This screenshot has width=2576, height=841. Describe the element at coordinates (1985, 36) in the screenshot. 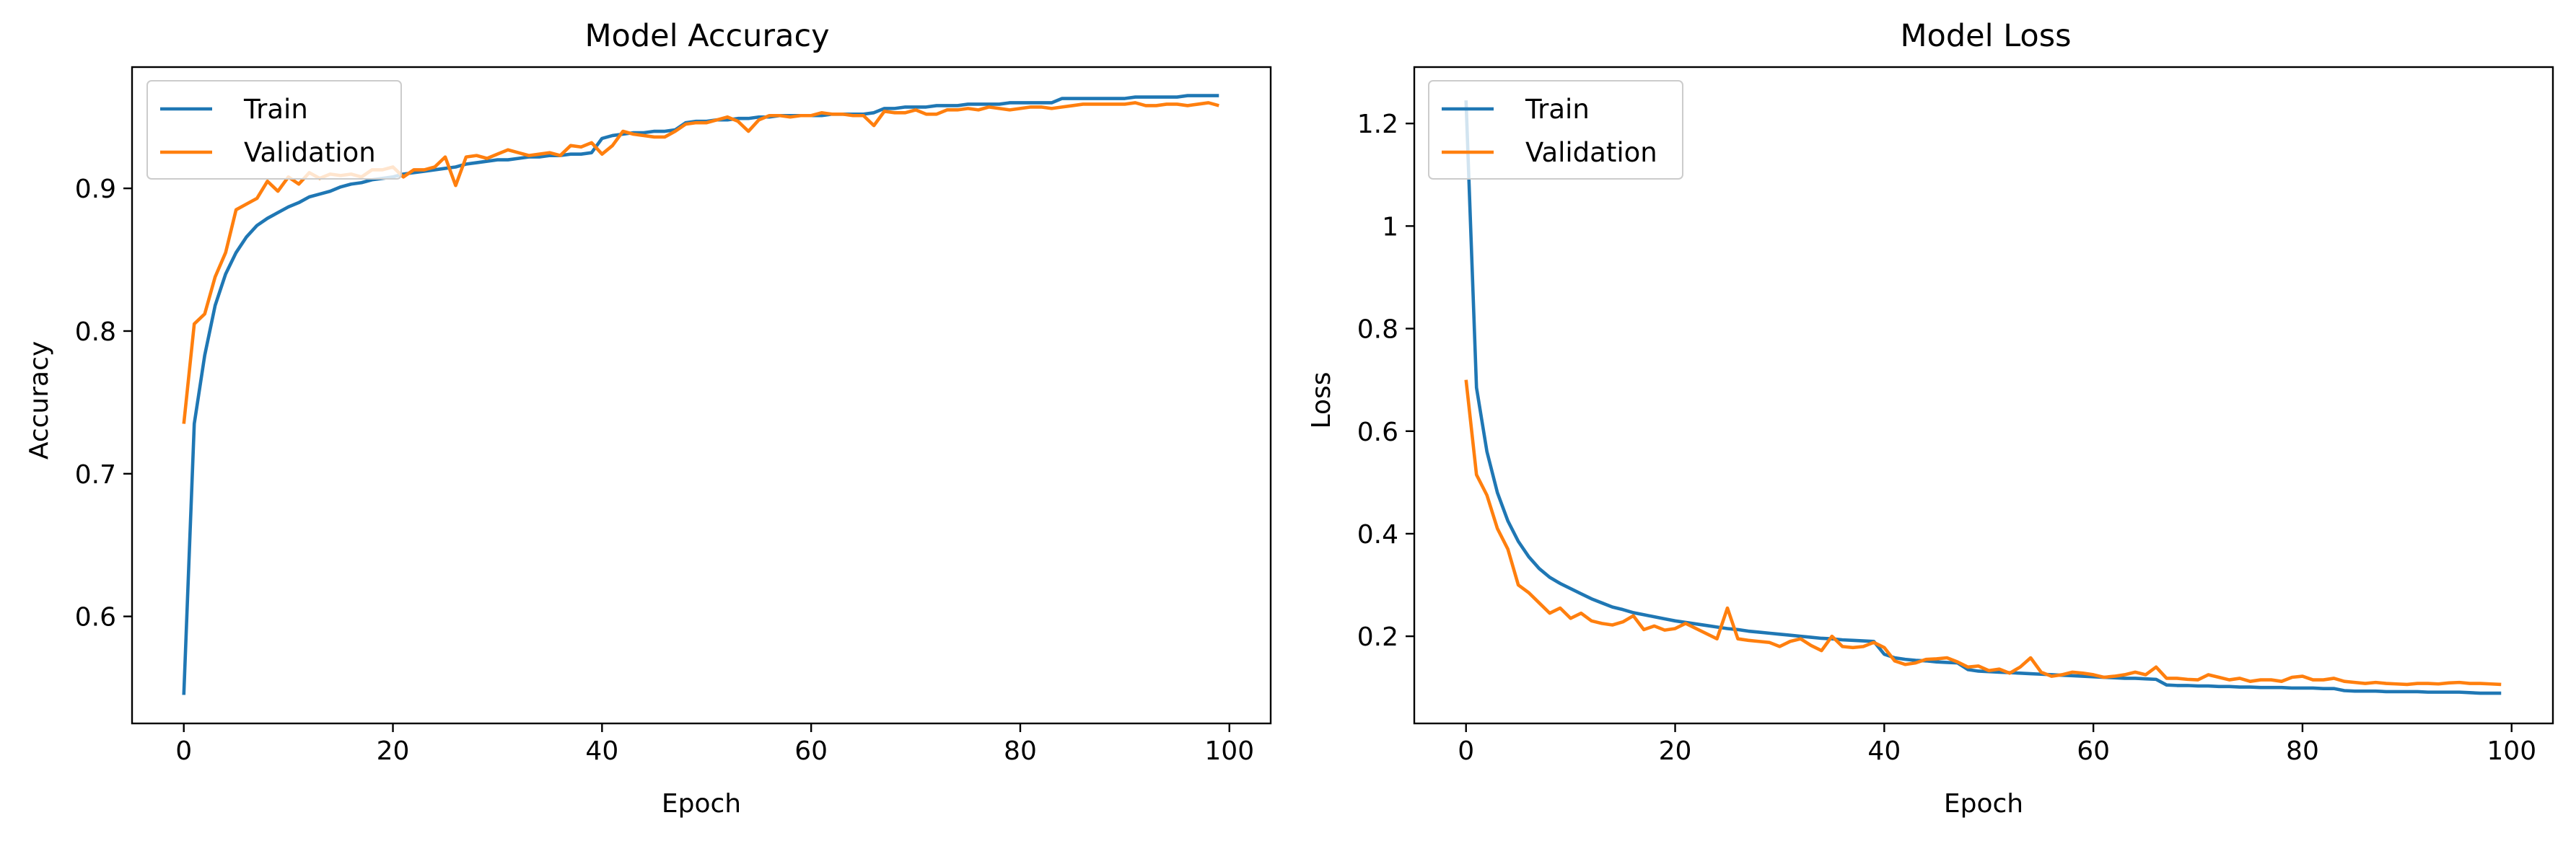

I see `chart-title: Model Loss` at that location.